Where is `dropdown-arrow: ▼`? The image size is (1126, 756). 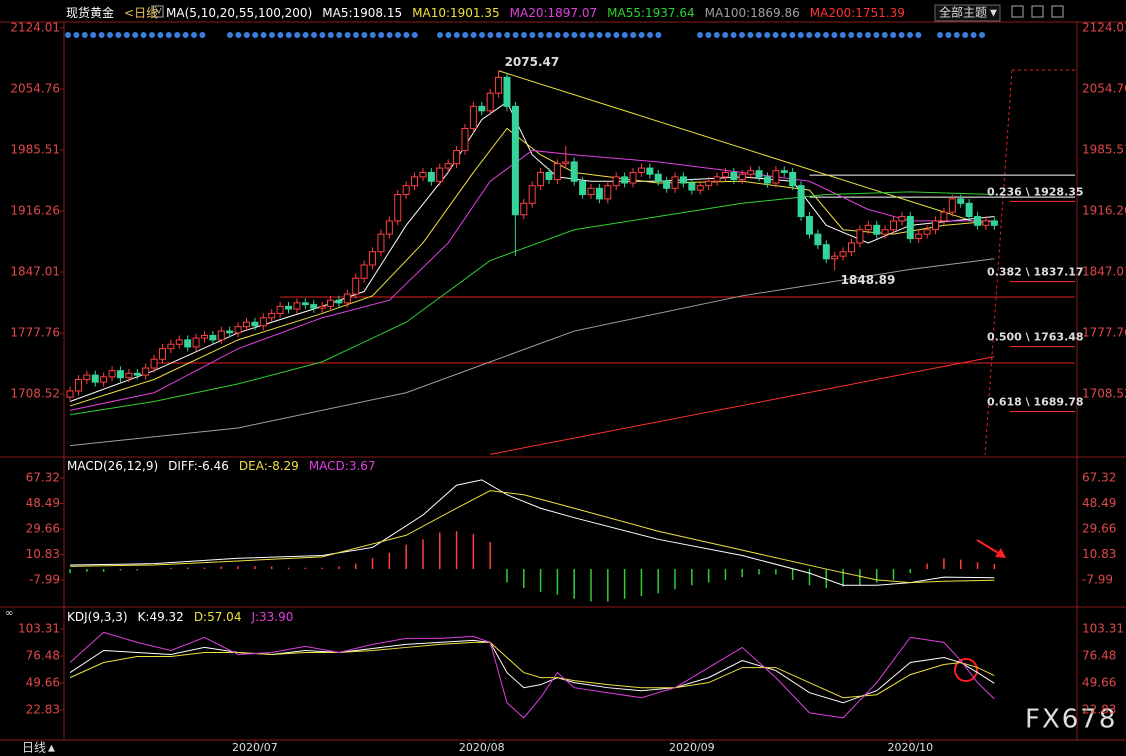 dropdown-arrow: ▼ is located at coordinates (993, 14).